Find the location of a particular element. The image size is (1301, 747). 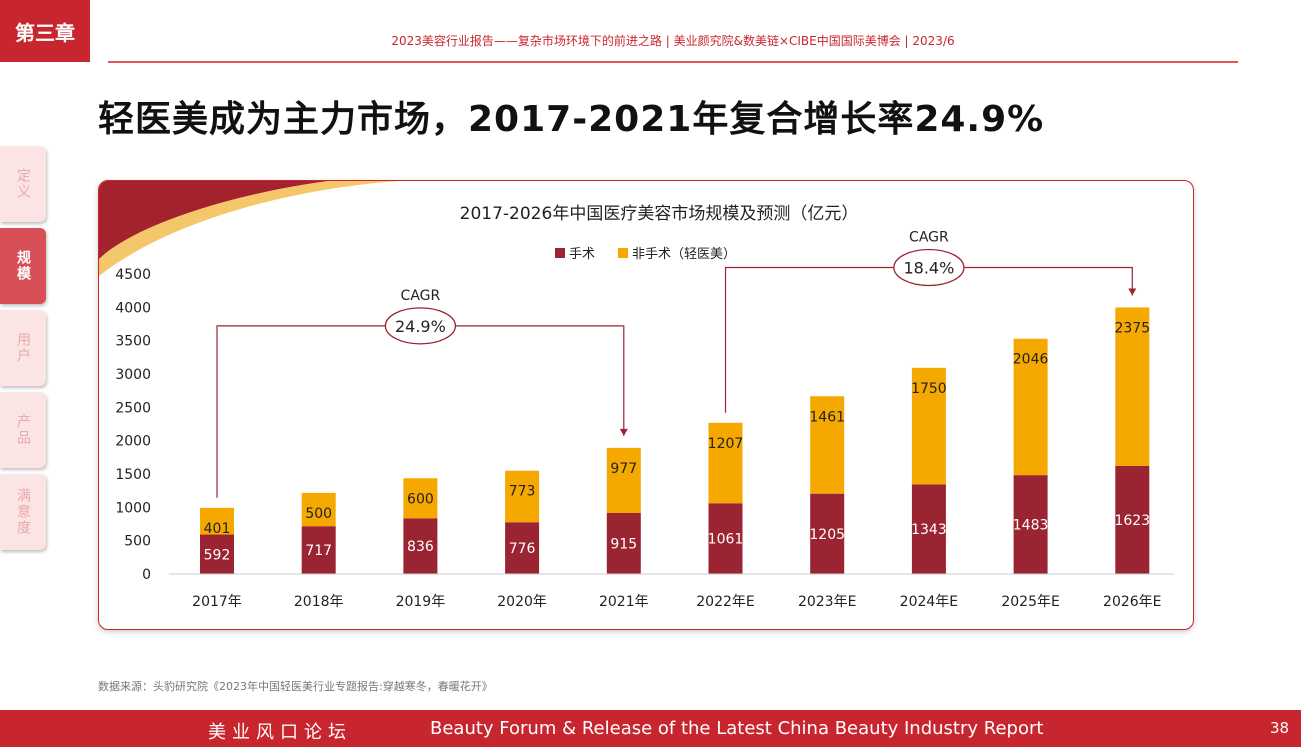

legend-swatch-non-surgical is located at coordinates (623, 253).